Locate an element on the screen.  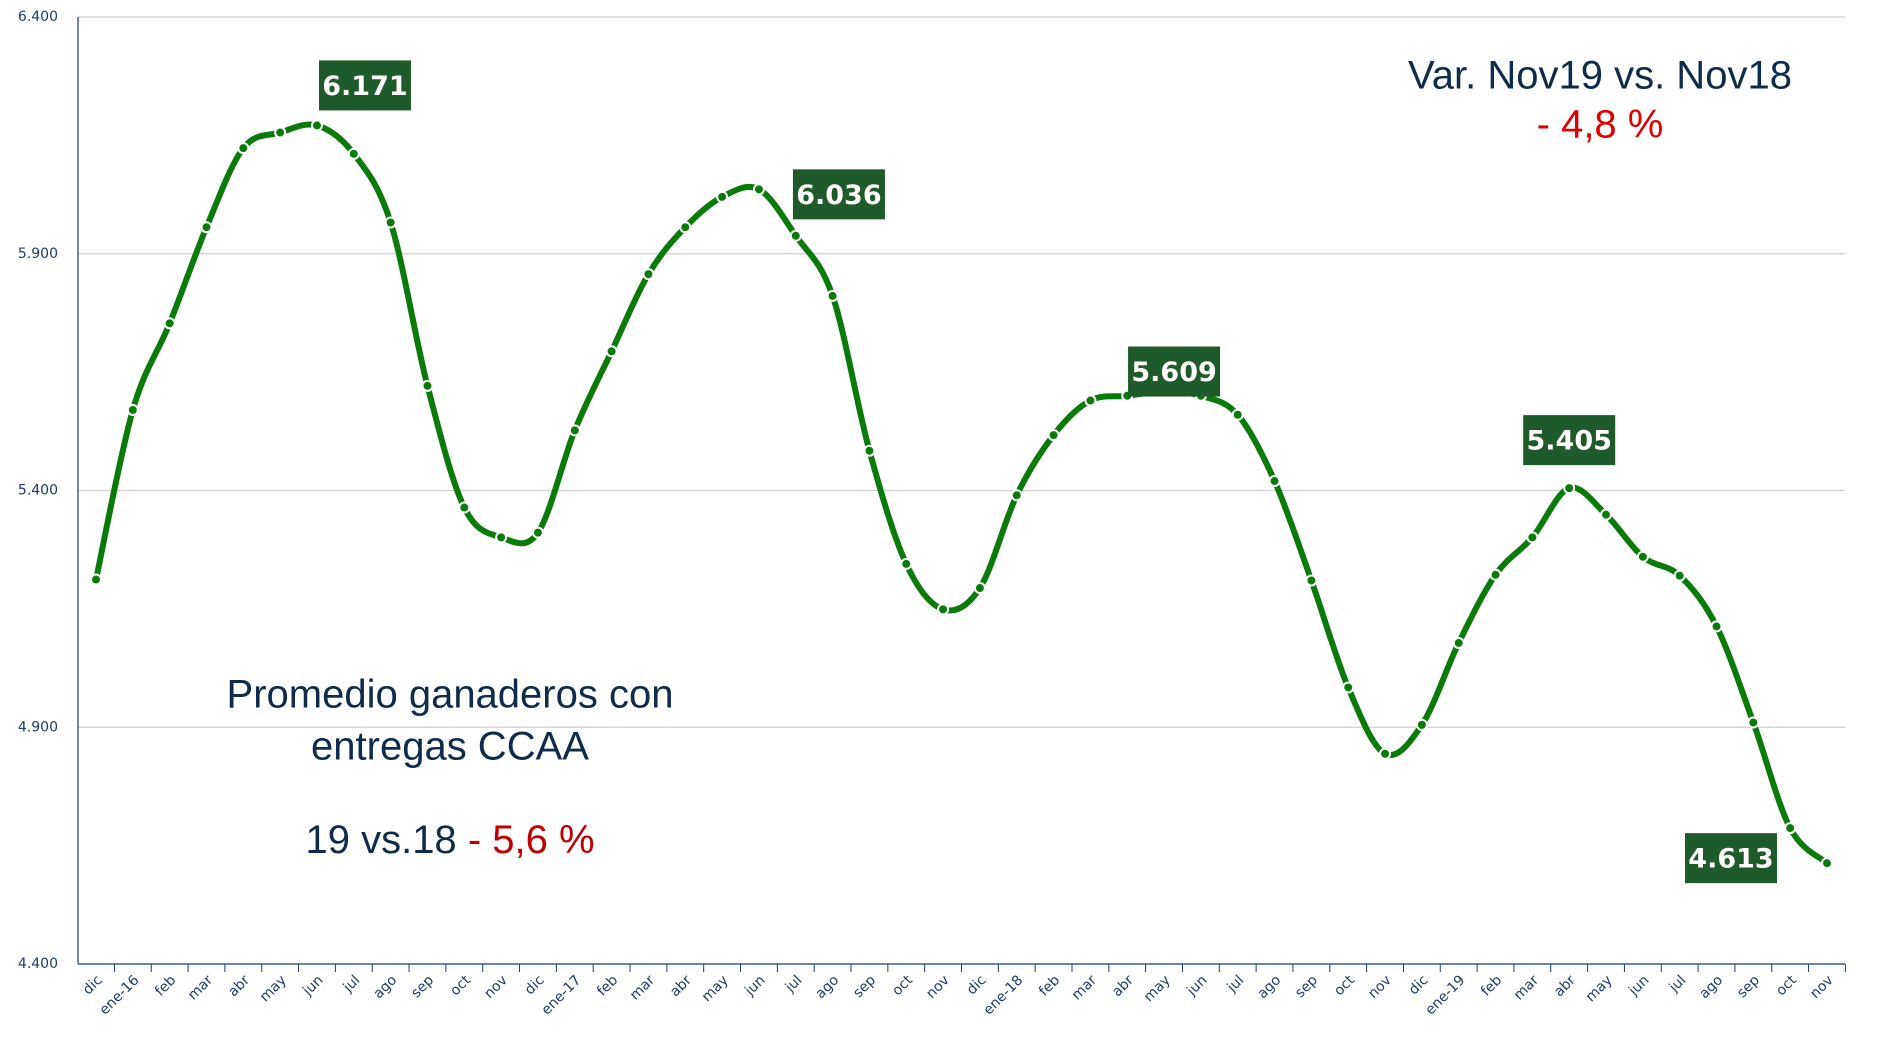
data-label: 5.405 is located at coordinates (1569, 440).